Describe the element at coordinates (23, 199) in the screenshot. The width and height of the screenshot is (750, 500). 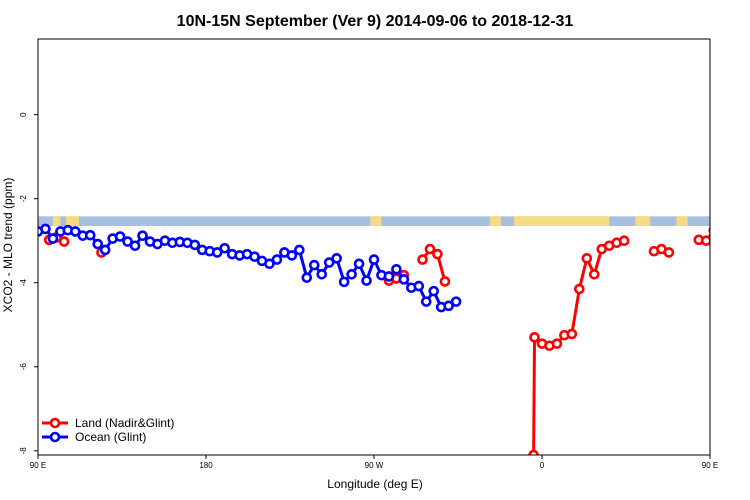
I see `y-tick-label-1: -2` at that location.